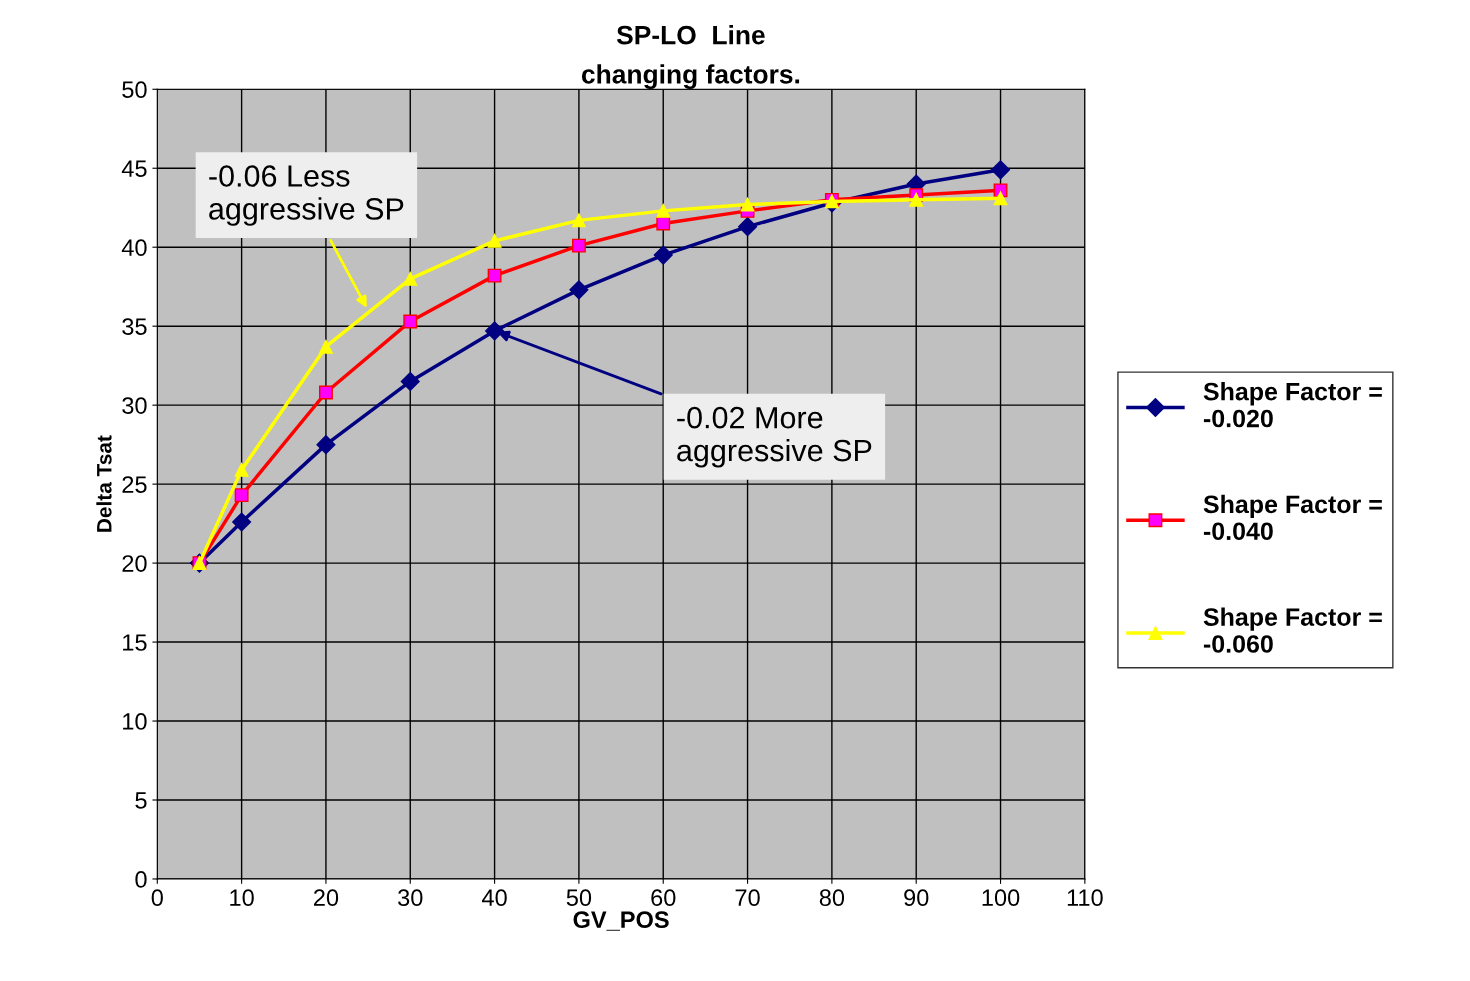  What do you see at coordinates (141, 879) in the screenshot?
I see `y-tick-label: 0` at bounding box center [141, 879].